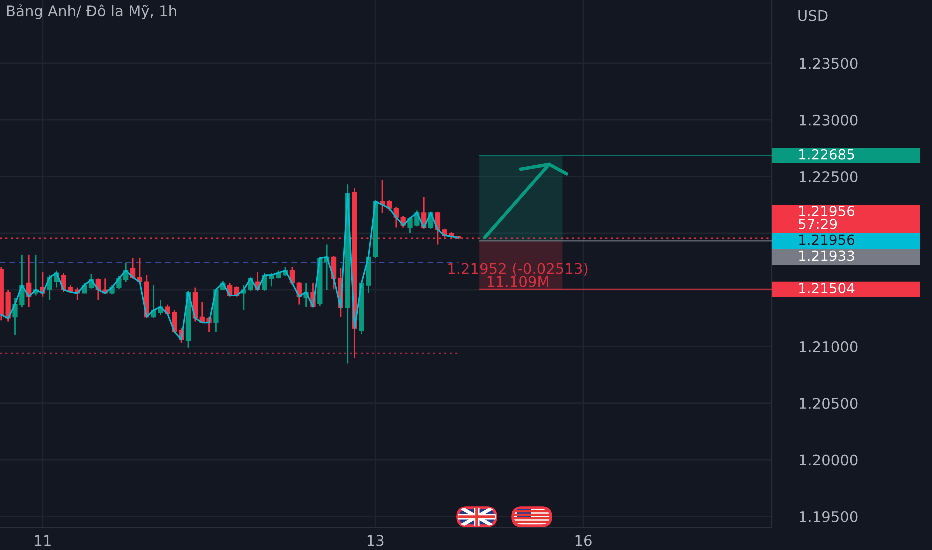 Image resolution: width=932 pixels, height=550 pixels. Describe the element at coordinates (376, 540) in the screenshot. I see `x-tick-label: 13` at that location.